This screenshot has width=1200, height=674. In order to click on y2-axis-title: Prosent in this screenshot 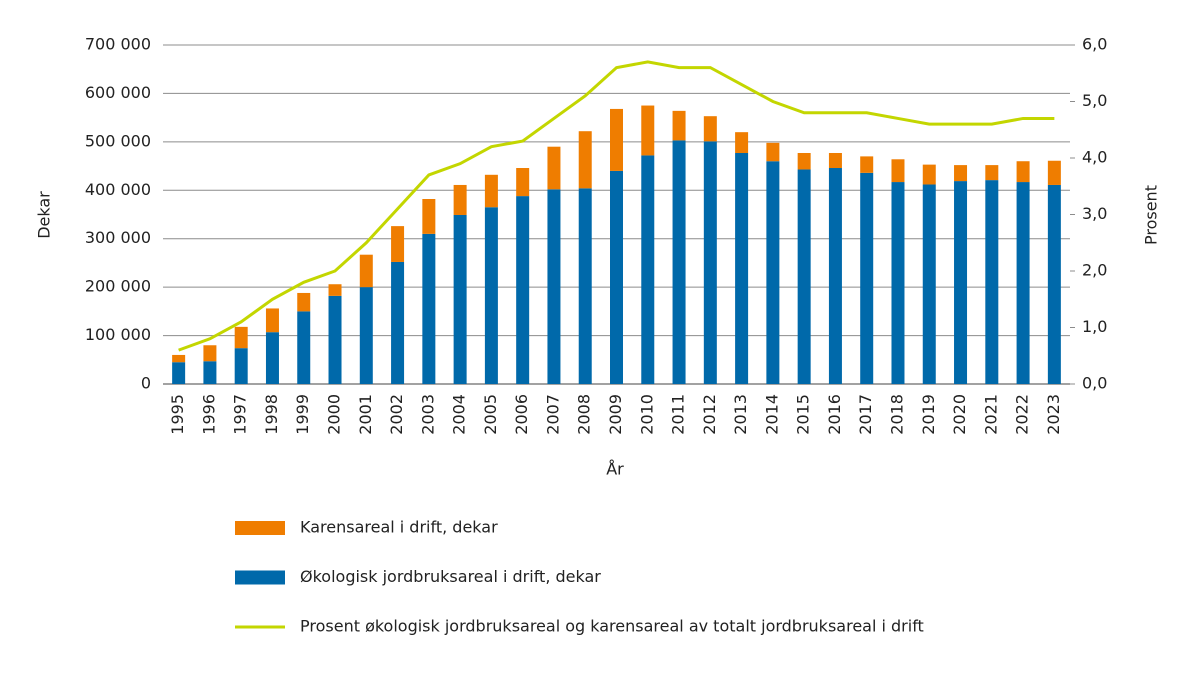, I will do `click(1151, 215)`.